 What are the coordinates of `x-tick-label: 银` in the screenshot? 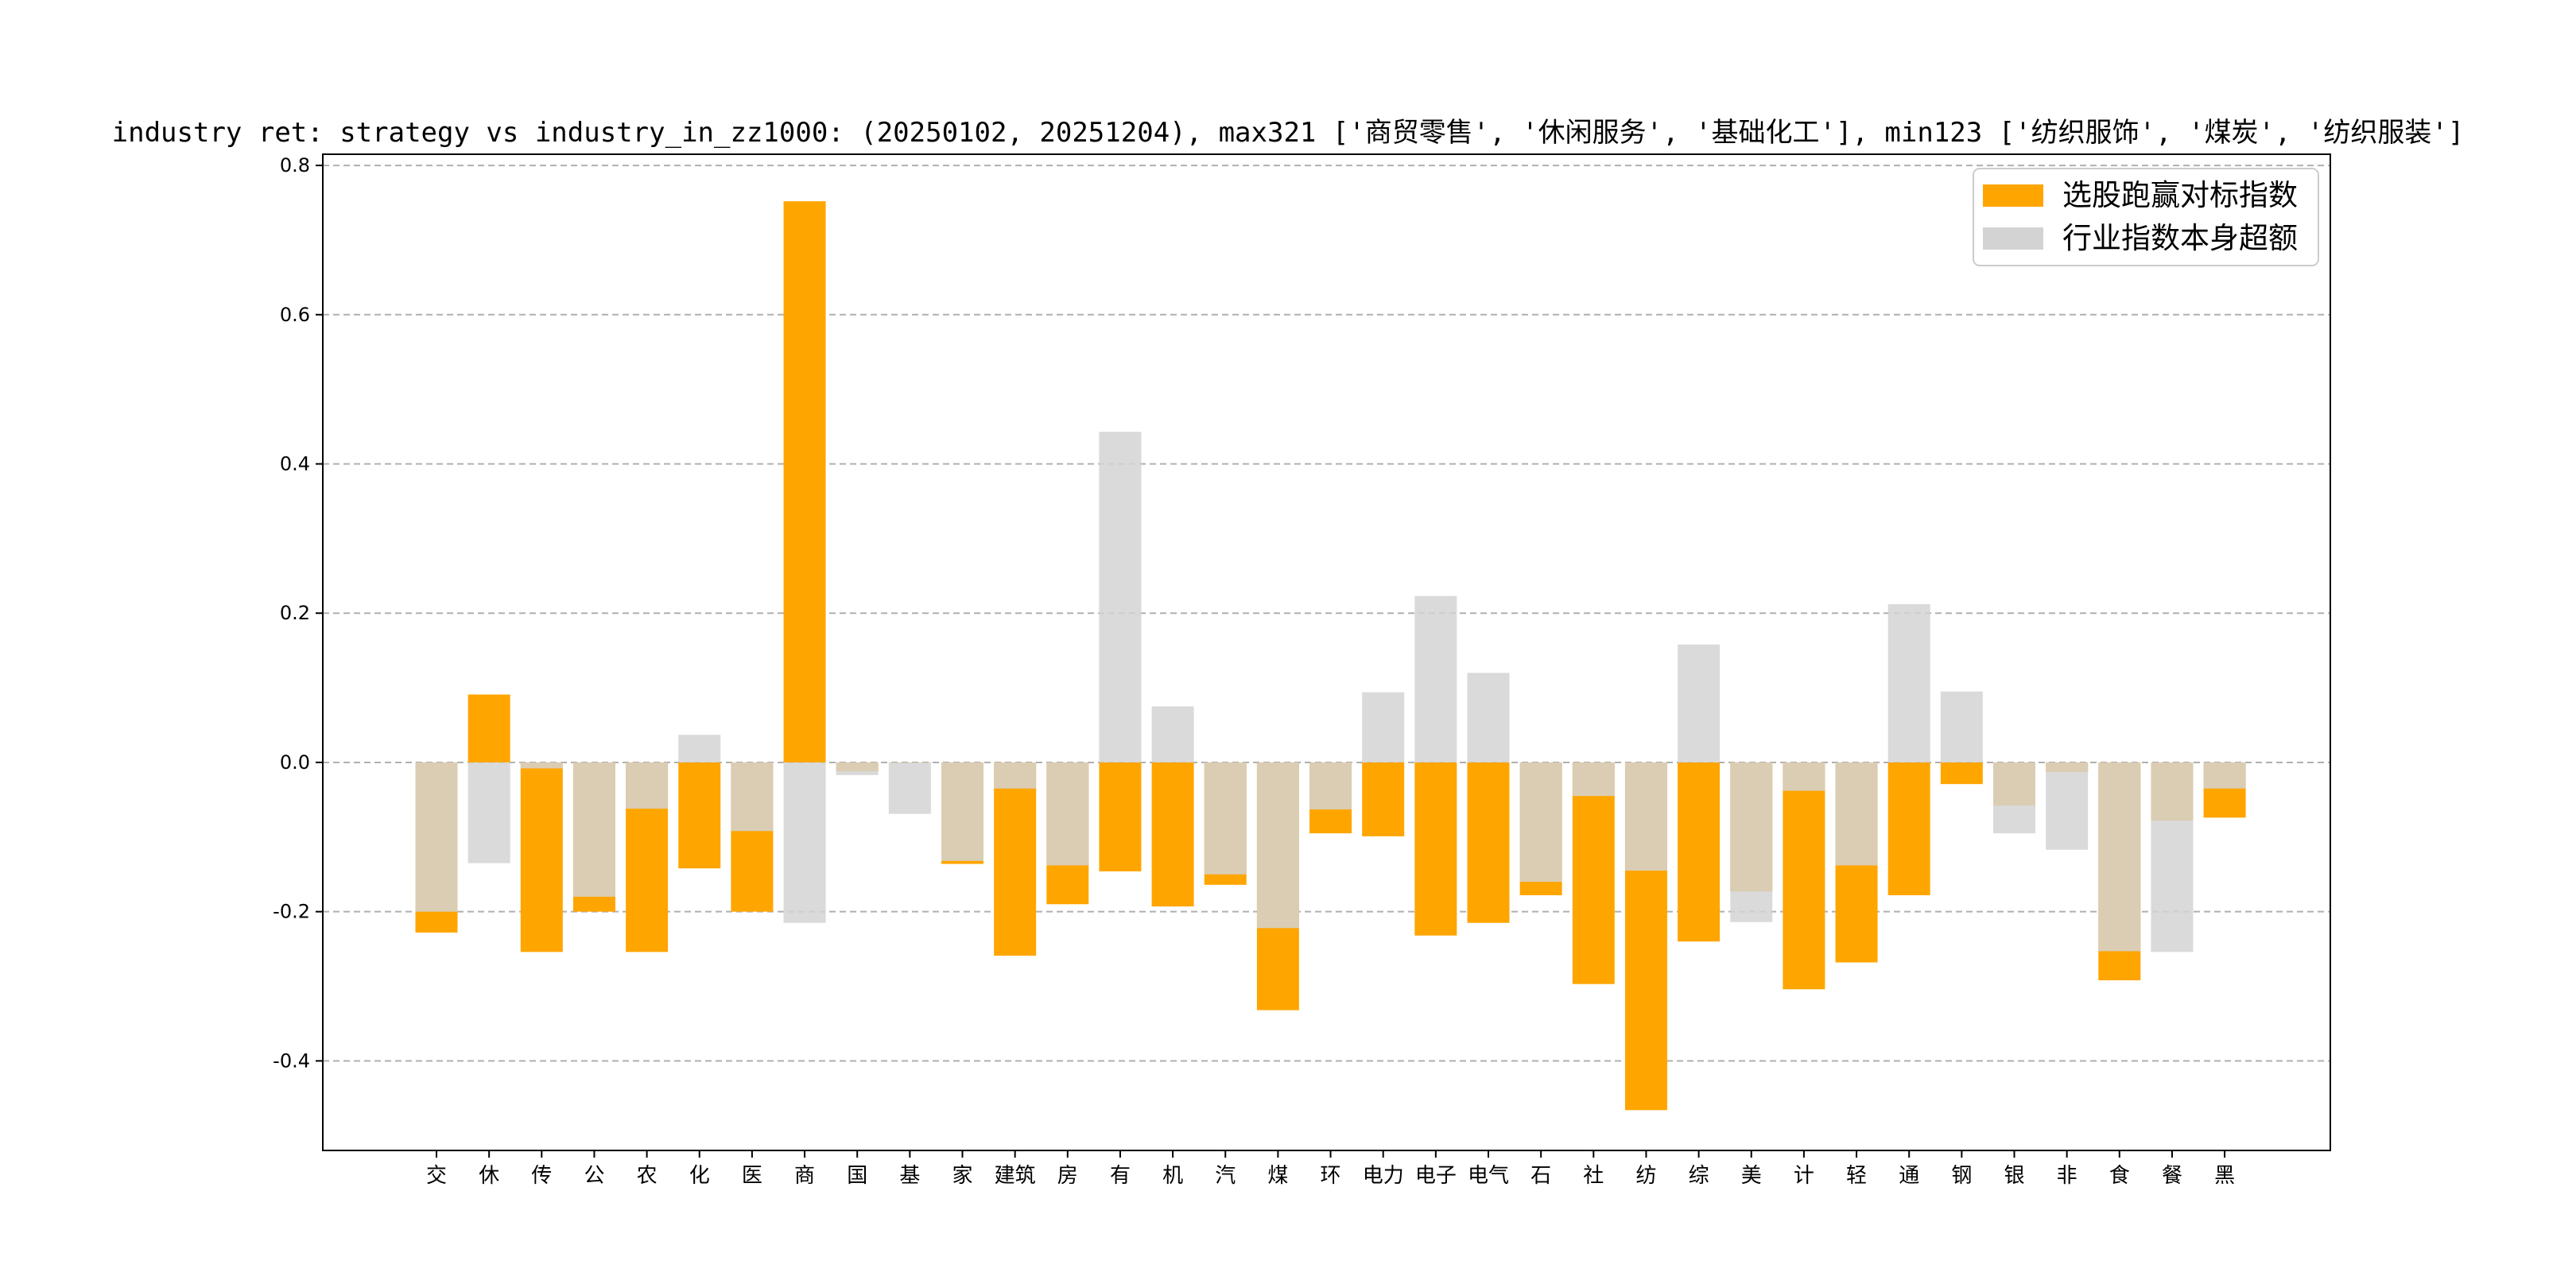 It's located at (2014, 1176).